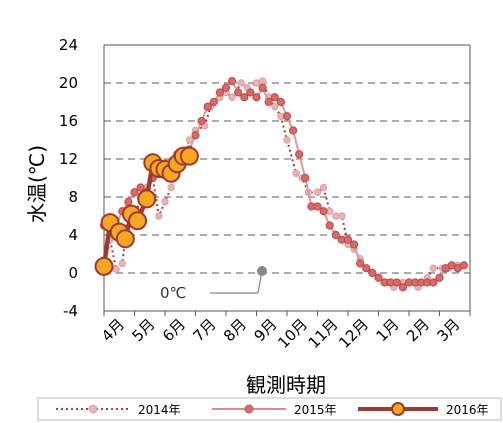  I want to click on data-point-2015年-37, so click(329, 225).